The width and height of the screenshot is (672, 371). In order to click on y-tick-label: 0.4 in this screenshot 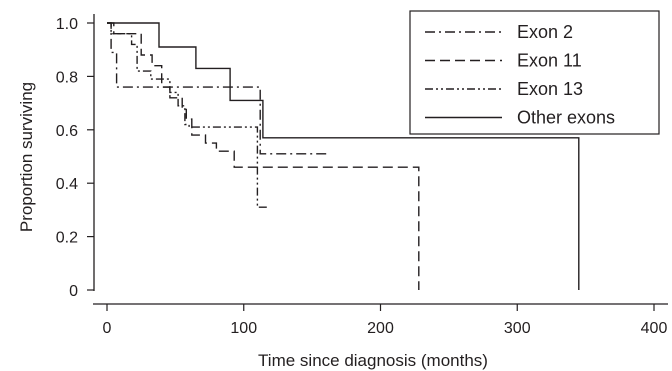, I will do `click(67, 184)`.